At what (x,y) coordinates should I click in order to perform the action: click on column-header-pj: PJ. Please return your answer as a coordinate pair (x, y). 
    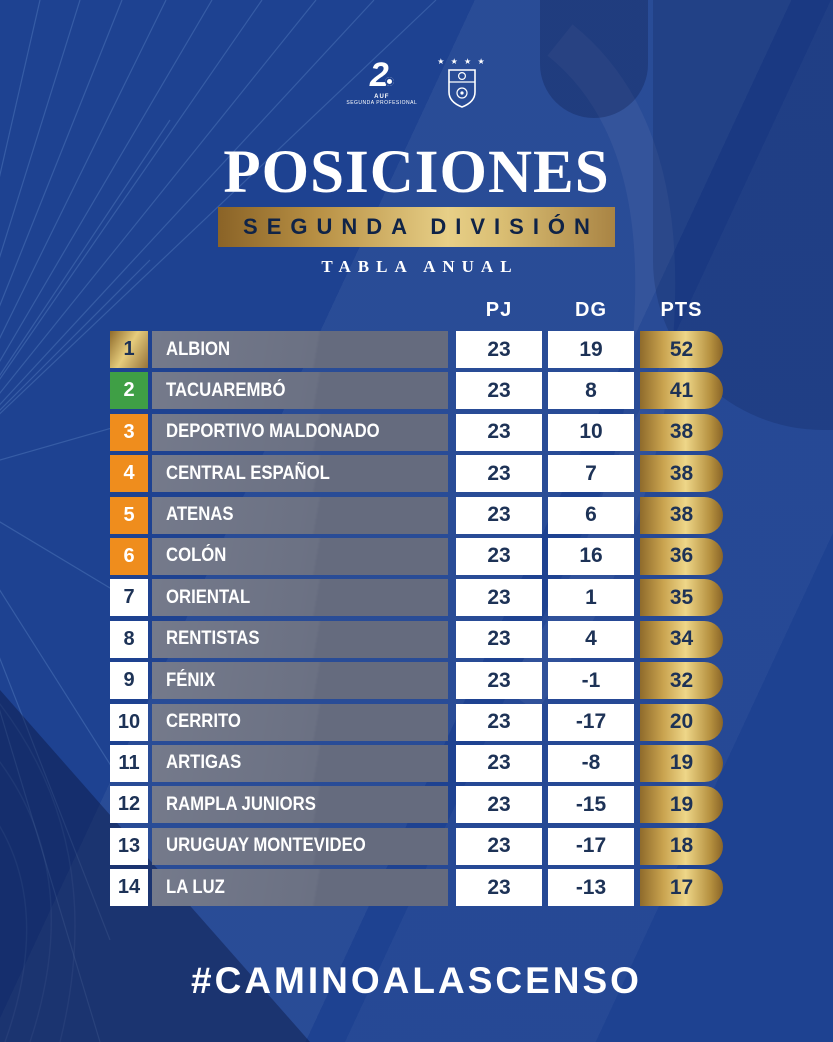
    Looking at the image, I should click on (499, 310).